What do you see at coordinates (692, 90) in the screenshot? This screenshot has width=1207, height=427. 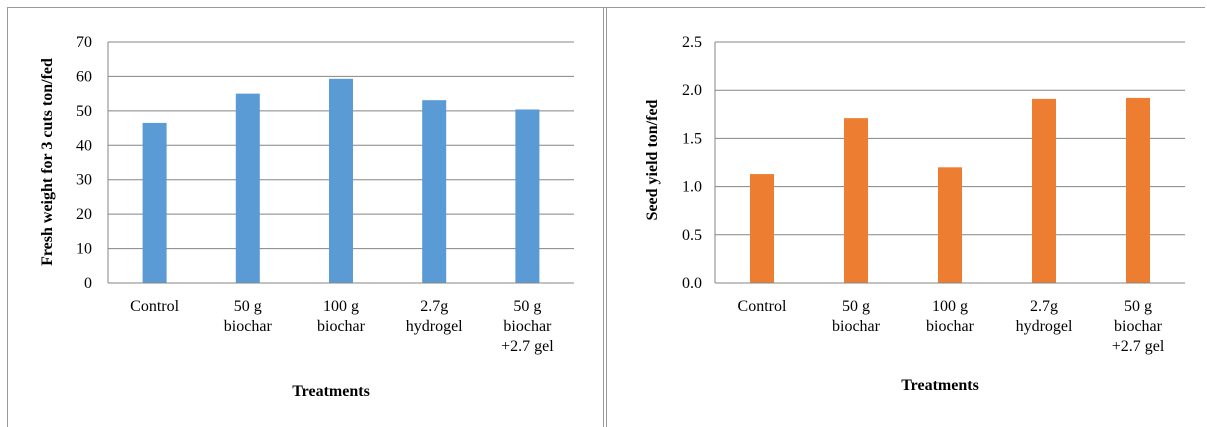 I see `y-tick-label: 2.0` at bounding box center [692, 90].